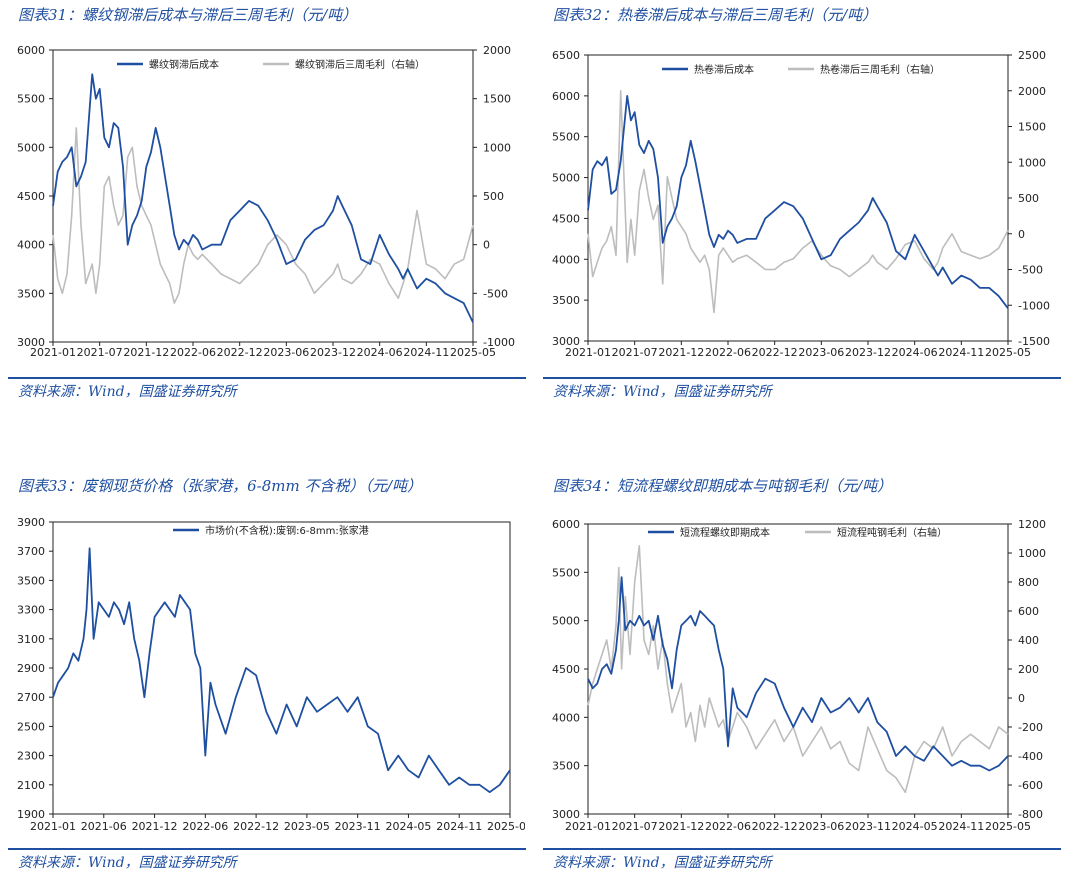 The height and width of the screenshot is (875, 1065). Describe the element at coordinates (307, 826) in the screenshot. I see `x-tick-label: 2023-05` at that location.